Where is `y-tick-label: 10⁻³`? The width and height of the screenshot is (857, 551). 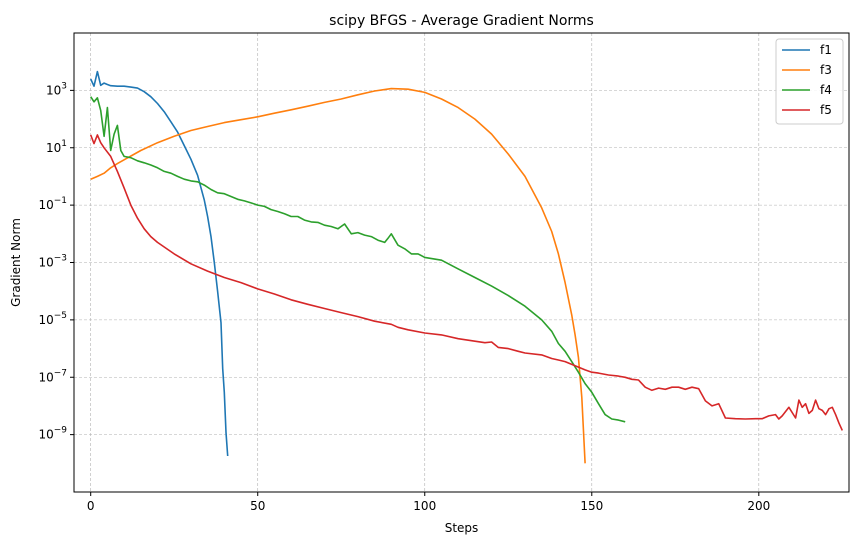
y-tick-label: 10⁻³ is located at coordinates (52, 262).